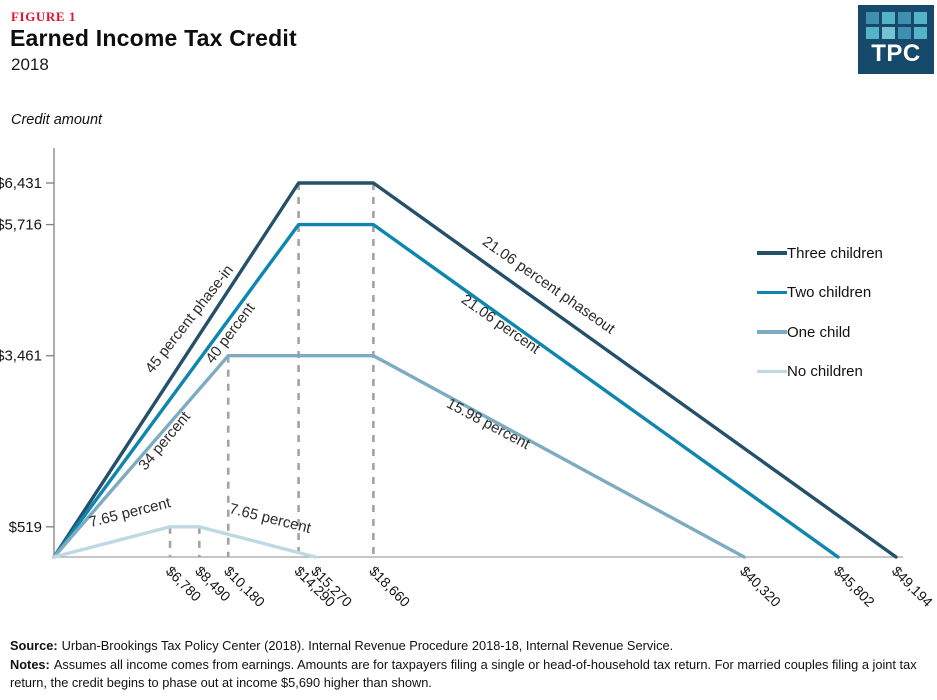 This screenshot has height=700, width=937. Describe the element at coordinates (825, 371) in the screenshot. I see `legend-label: No children` at that location.